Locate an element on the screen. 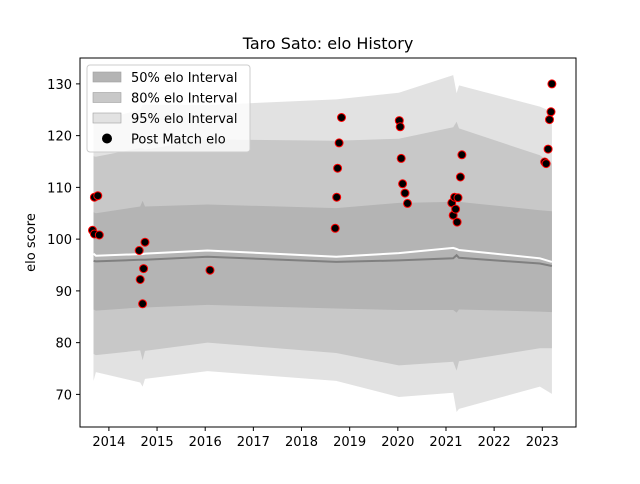 Image resolution: width=640 pixels, height=484 pixels. legend-item-95-interval-swatch is located at coordinates (107, 118).